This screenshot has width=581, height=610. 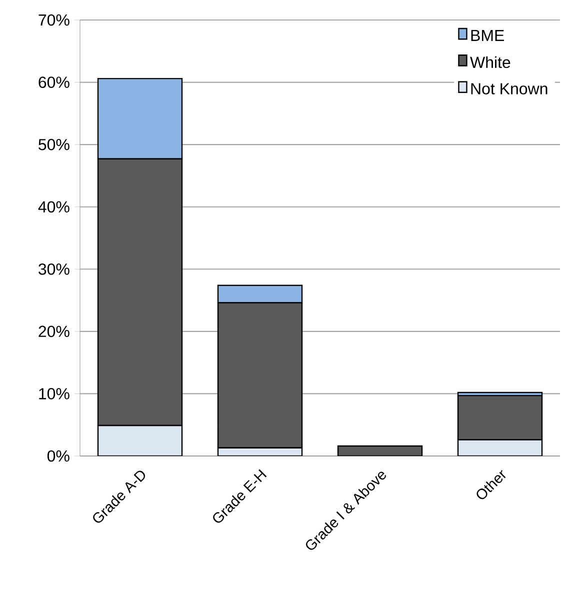 What do you see at coordinates (54, 394) in the screenshot?
I see `y-tick-label: 10%` at bounding box center [54, 394].